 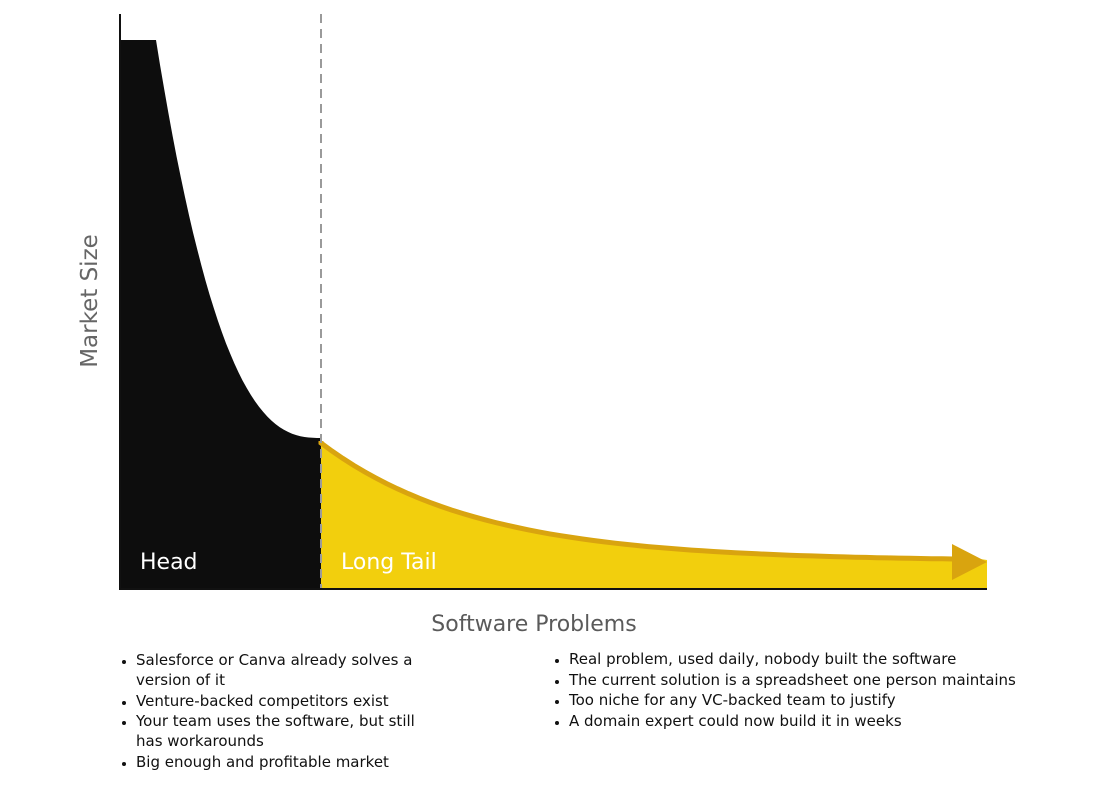 What do you see at coordinates (90, 301) in the screenshot?
I see `y-axis-label: Market Size` at bounding box center [90, 301].